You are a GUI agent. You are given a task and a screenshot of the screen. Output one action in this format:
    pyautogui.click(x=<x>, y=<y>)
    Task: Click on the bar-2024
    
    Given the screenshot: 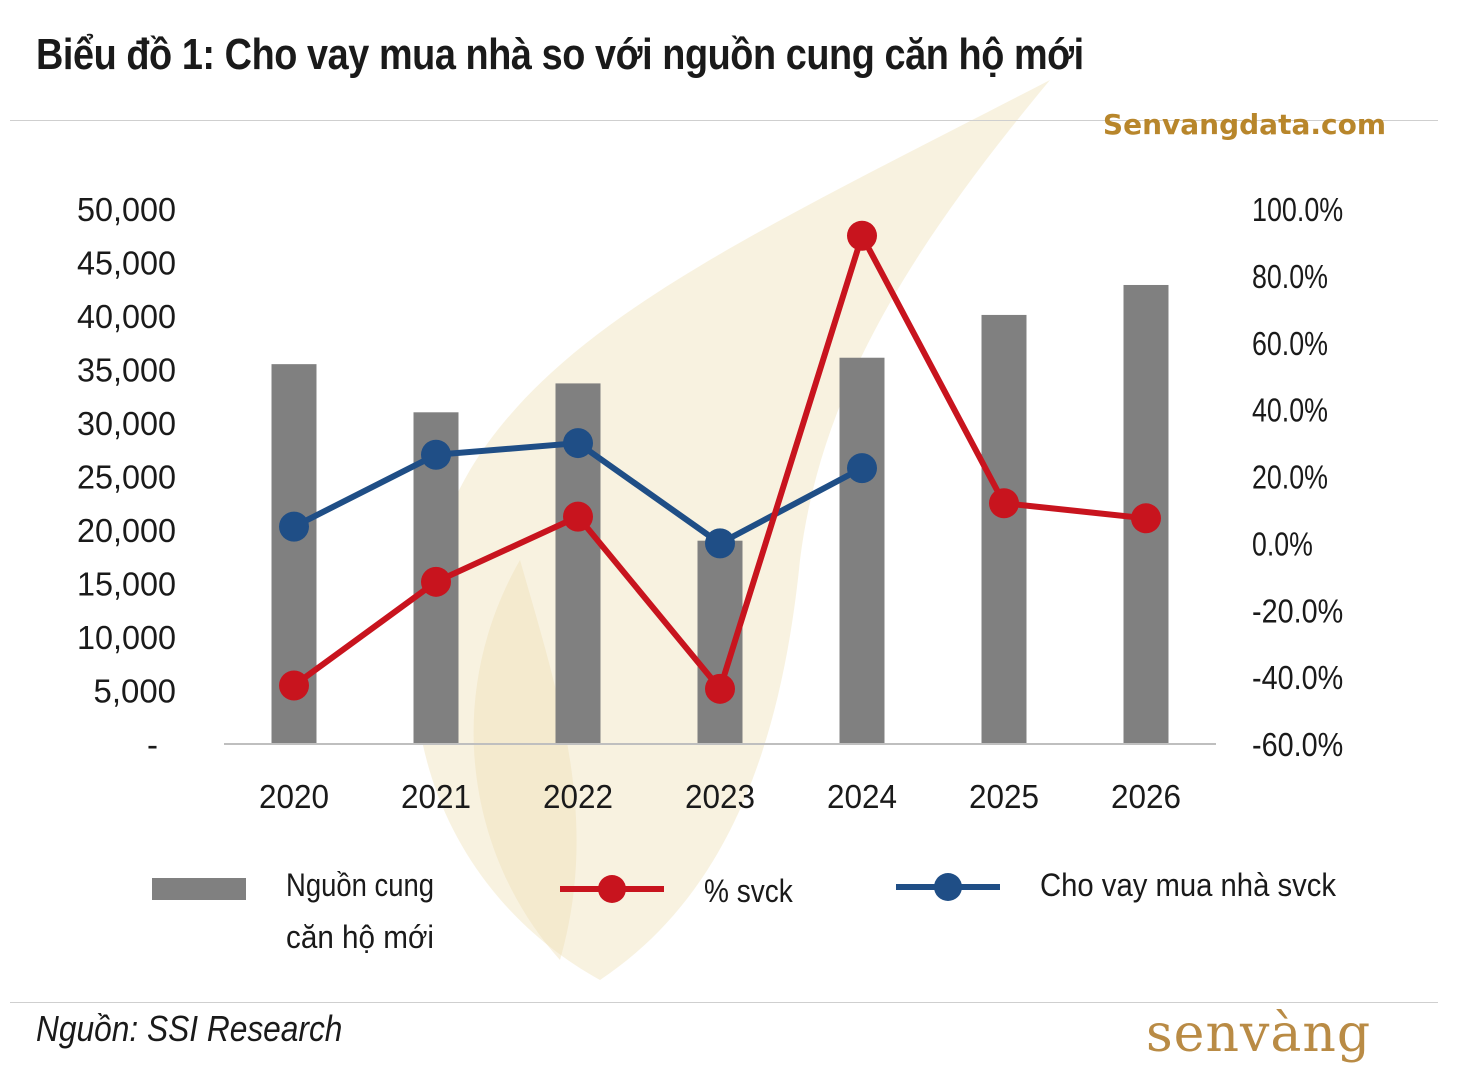 What is the action you would take?
    pyautogui.click(x=862, y=550)
    